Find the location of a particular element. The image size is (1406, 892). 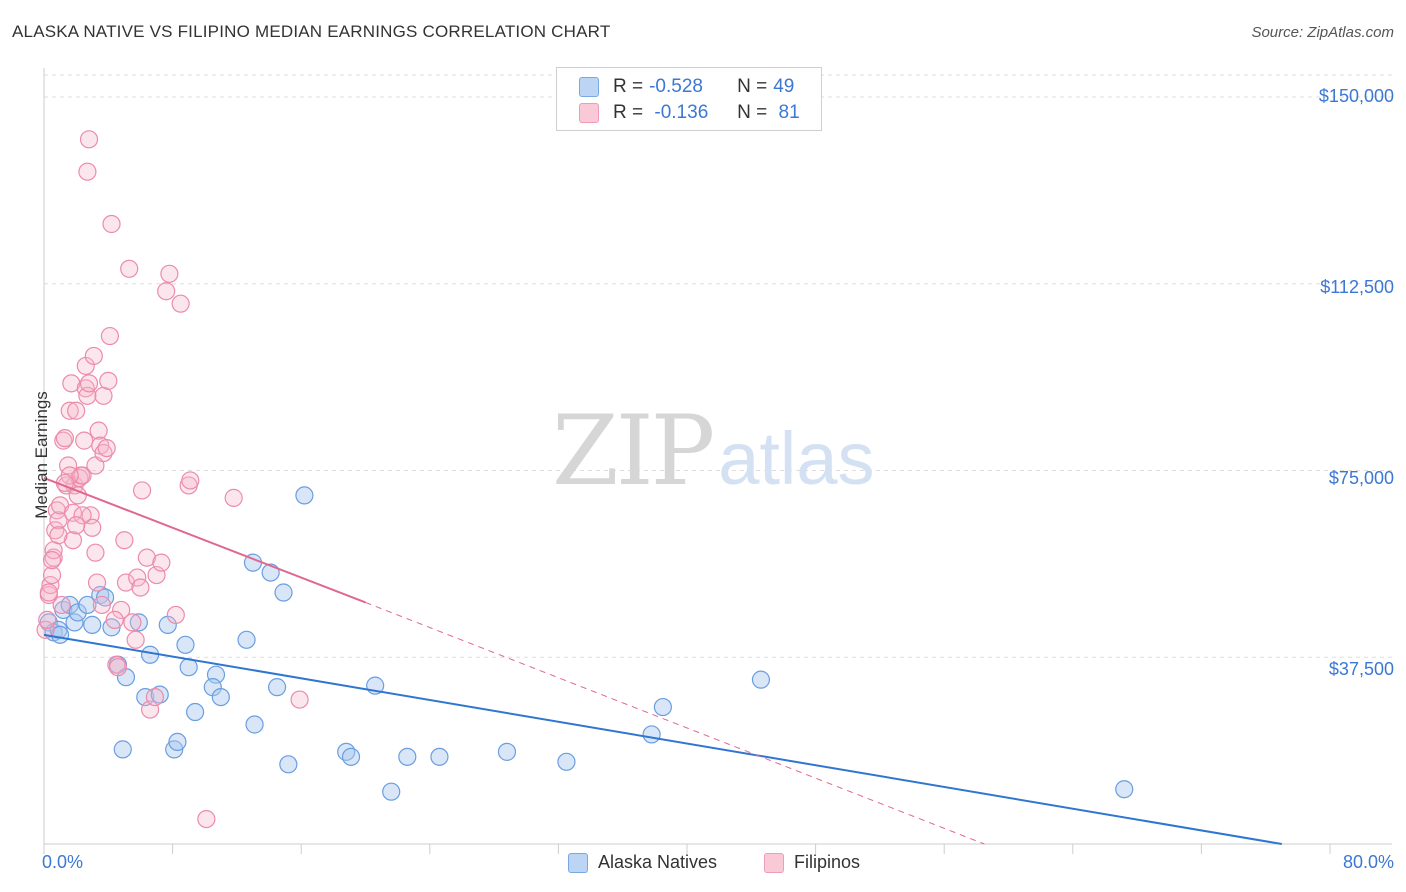

stats-legend-row-filipino: R = -0.136 N = 81 is located at coordinates (689, 113).